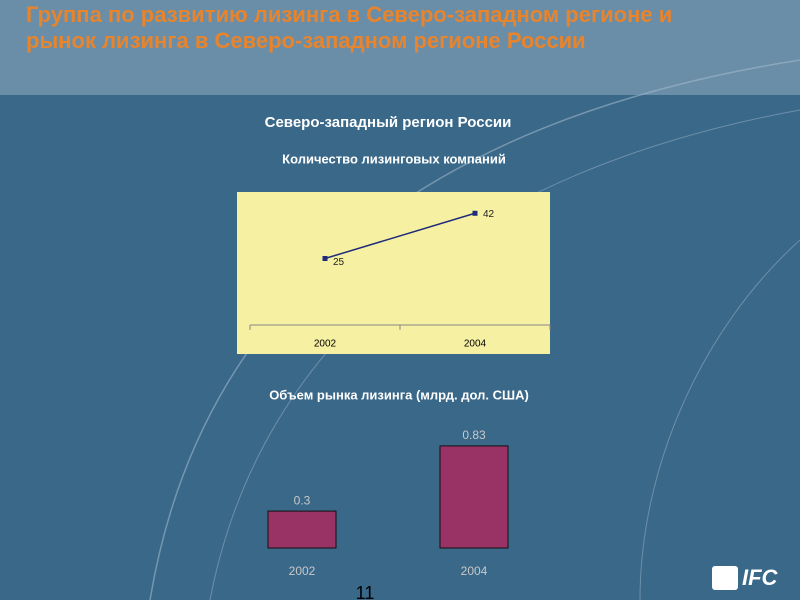 The height and width of the screenshot is (600, 800). Describe the element at coordinates (725, 578) in the screenshot. I see `logo-icon` at that location.